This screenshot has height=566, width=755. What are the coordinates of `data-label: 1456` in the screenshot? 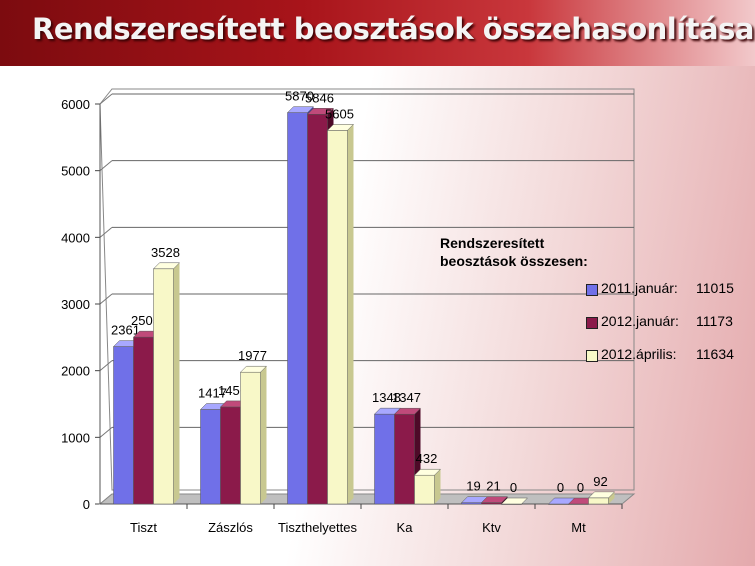 It's located at (232, 390).